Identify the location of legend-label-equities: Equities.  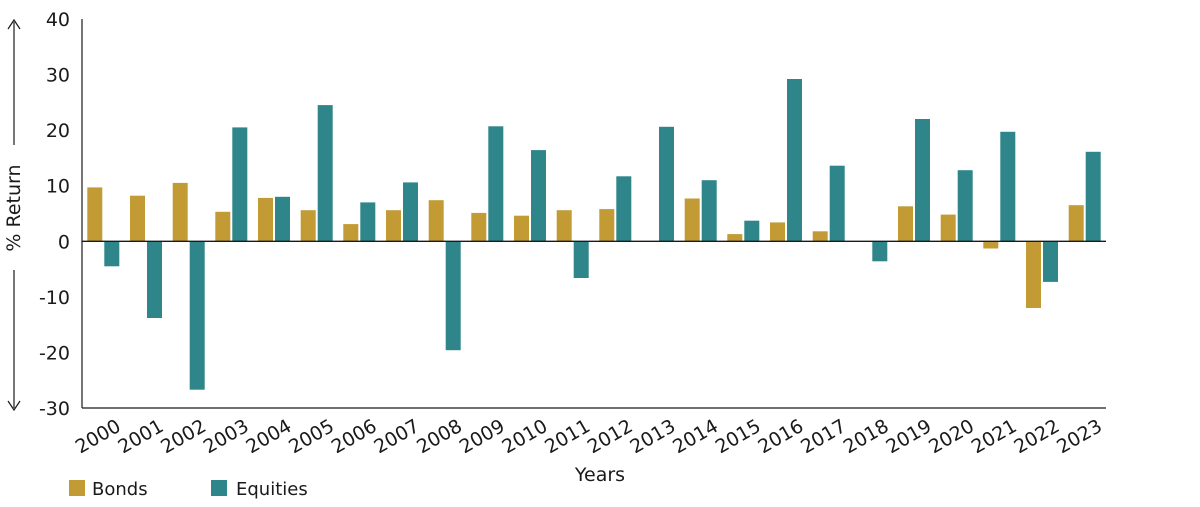
(272, 489).